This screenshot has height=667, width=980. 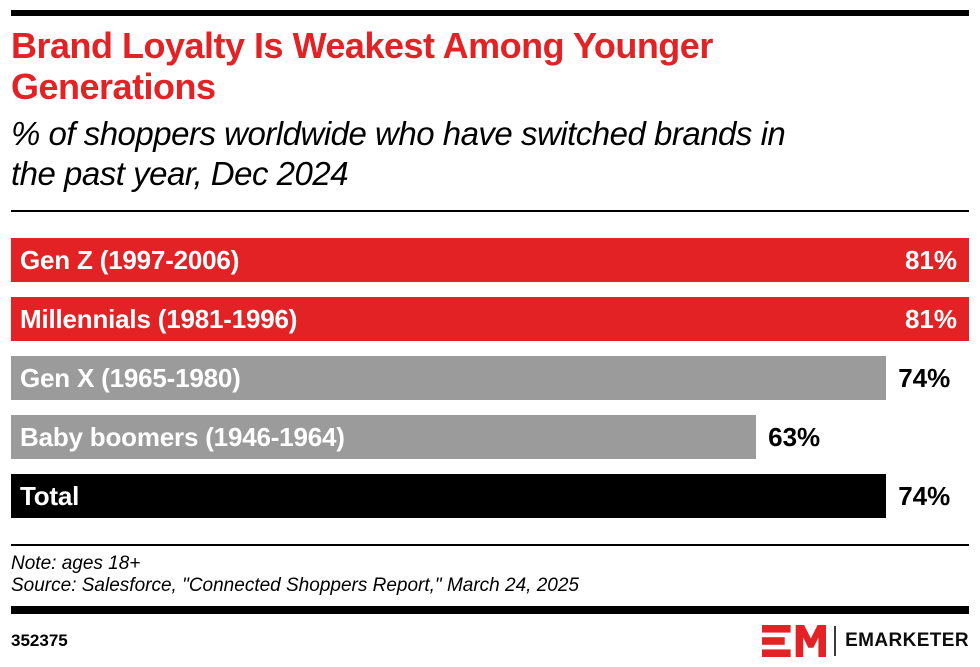 What do you see at coordinates (835, 641) in the screenshot?
I see `logo-divider` at bounding box center [835, 641].